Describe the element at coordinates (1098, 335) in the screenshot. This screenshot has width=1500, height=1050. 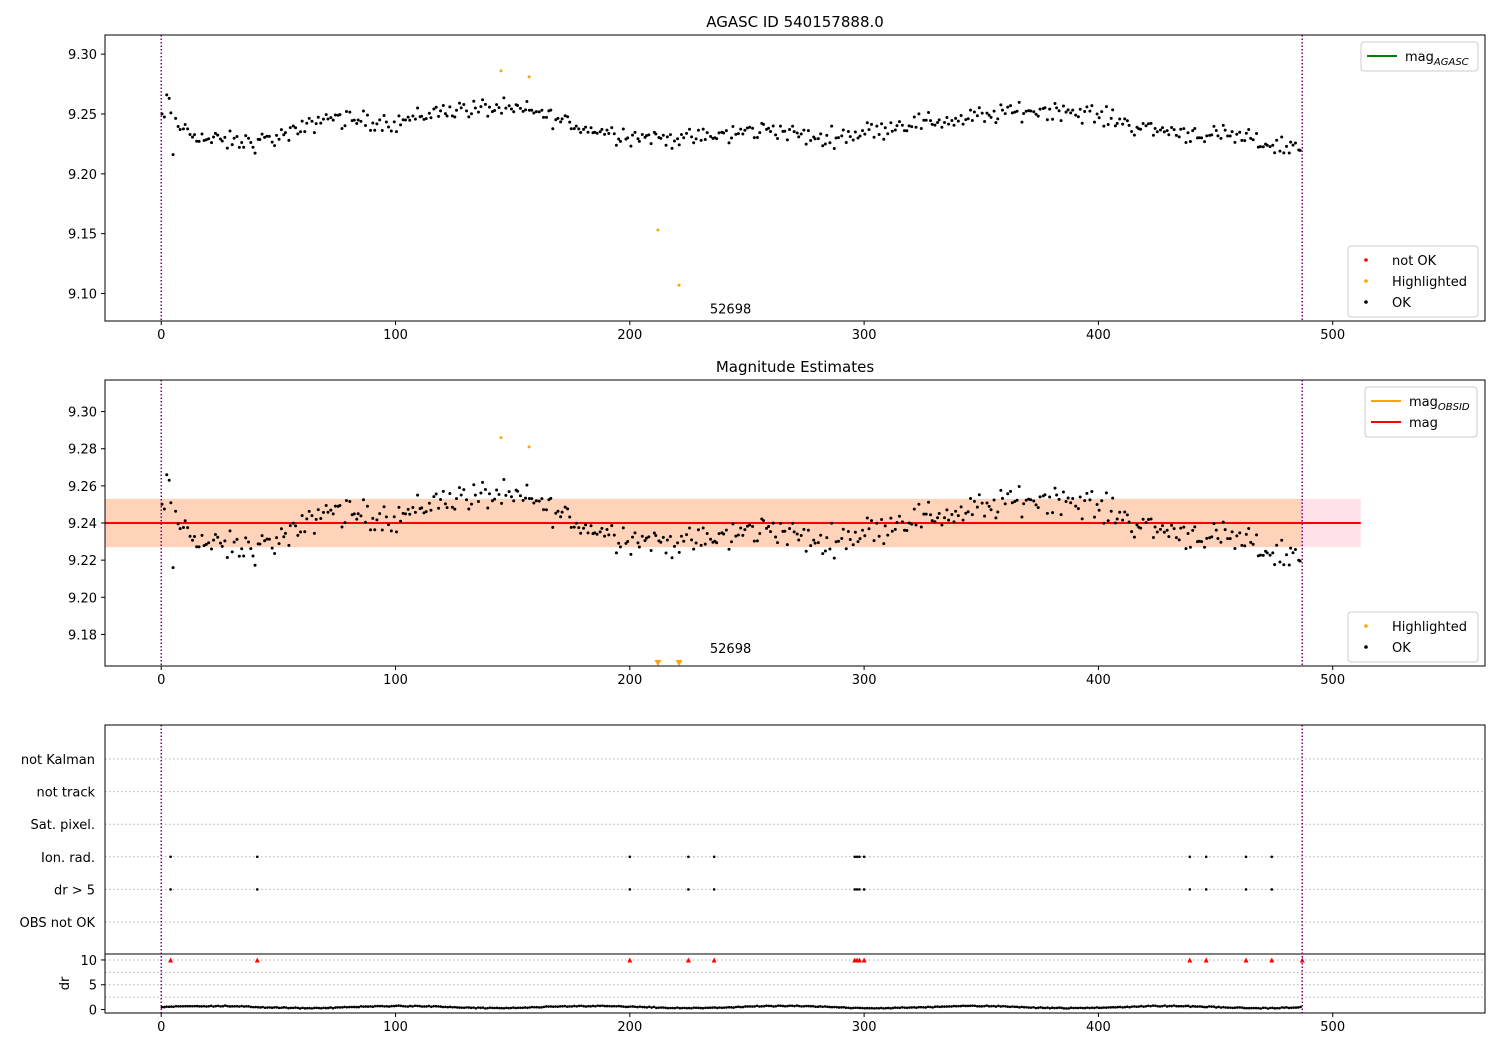
I see `x-tick-label: 400` at that location.